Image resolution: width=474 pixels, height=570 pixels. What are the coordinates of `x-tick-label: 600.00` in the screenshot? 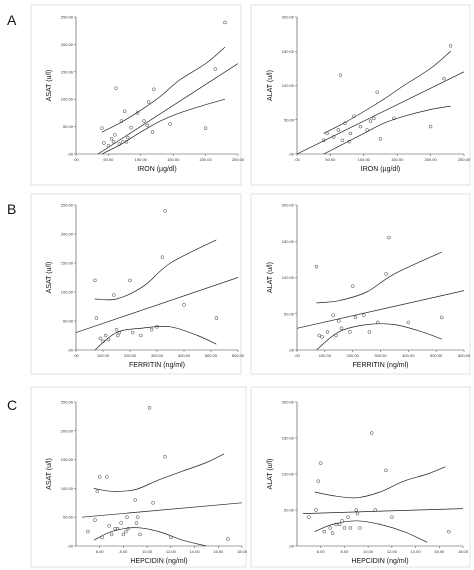 It's located at (238, 355).